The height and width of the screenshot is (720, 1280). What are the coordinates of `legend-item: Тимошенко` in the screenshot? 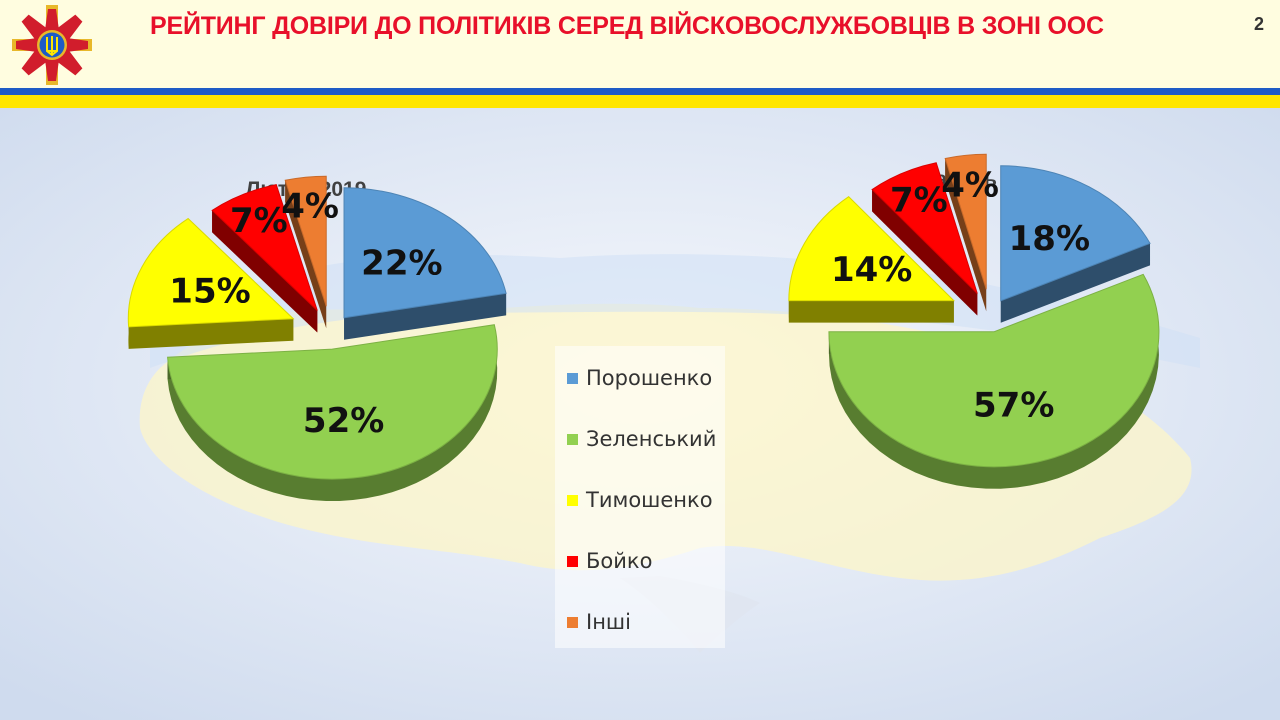 It's located at (640, 500).